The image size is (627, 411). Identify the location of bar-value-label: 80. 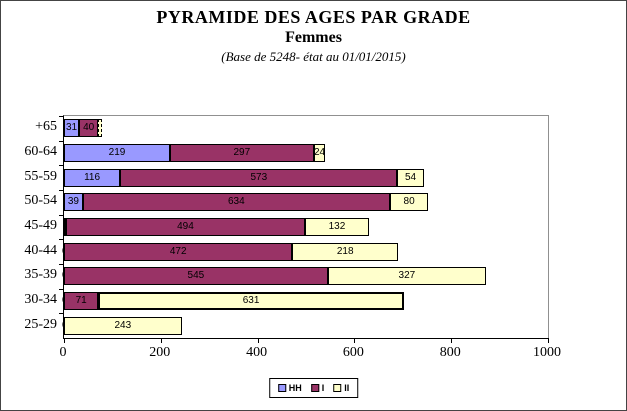
(409, 202).